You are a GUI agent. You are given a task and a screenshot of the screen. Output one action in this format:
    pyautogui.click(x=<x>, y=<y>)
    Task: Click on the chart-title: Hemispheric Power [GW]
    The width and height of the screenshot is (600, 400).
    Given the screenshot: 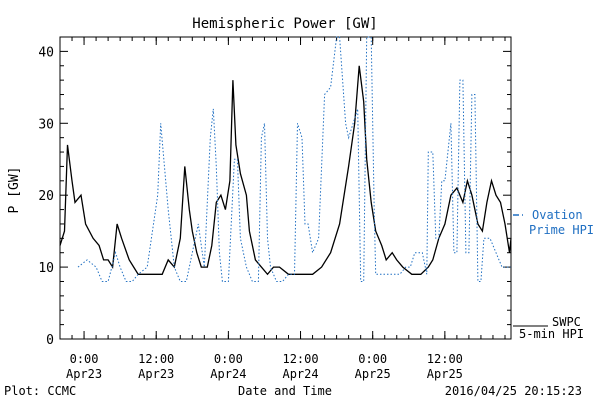 What is the action you would take?
    pyautogui.click(x=284, y=24)
    